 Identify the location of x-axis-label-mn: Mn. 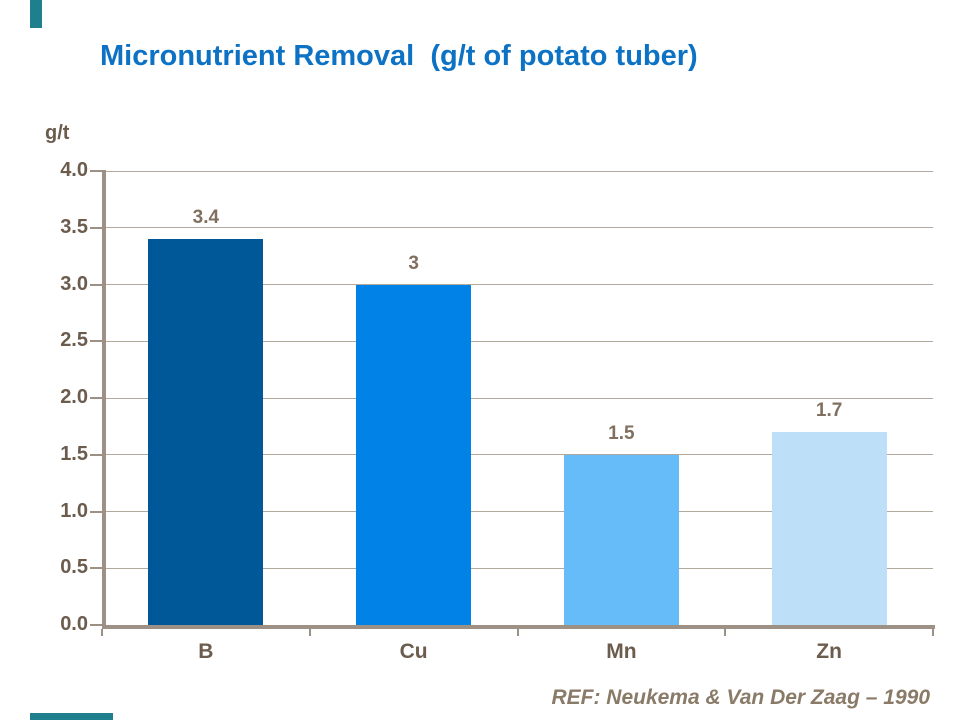
(621, 651).